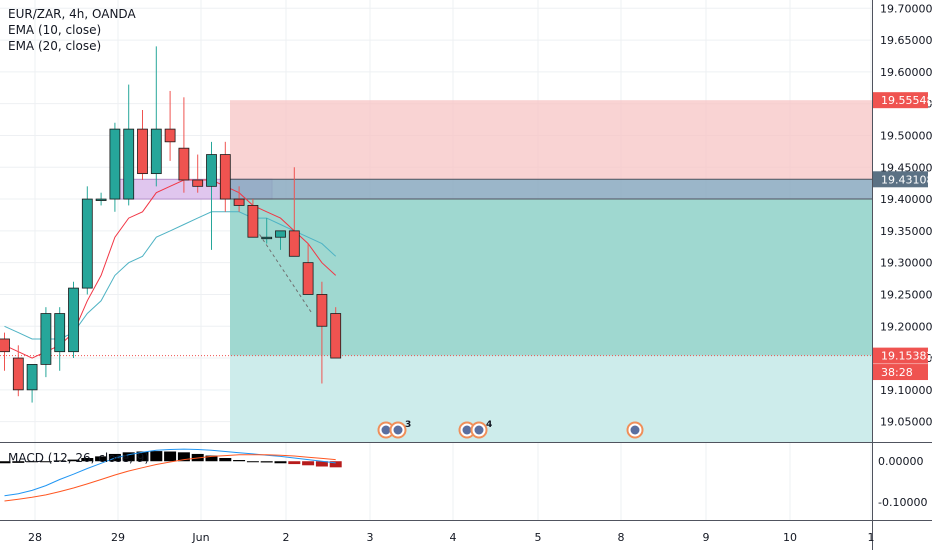 The image size is (932, 550). Describe the element at coordinates (538, 537) in the screenshot. I see `time-tick-label: 5` at that location.